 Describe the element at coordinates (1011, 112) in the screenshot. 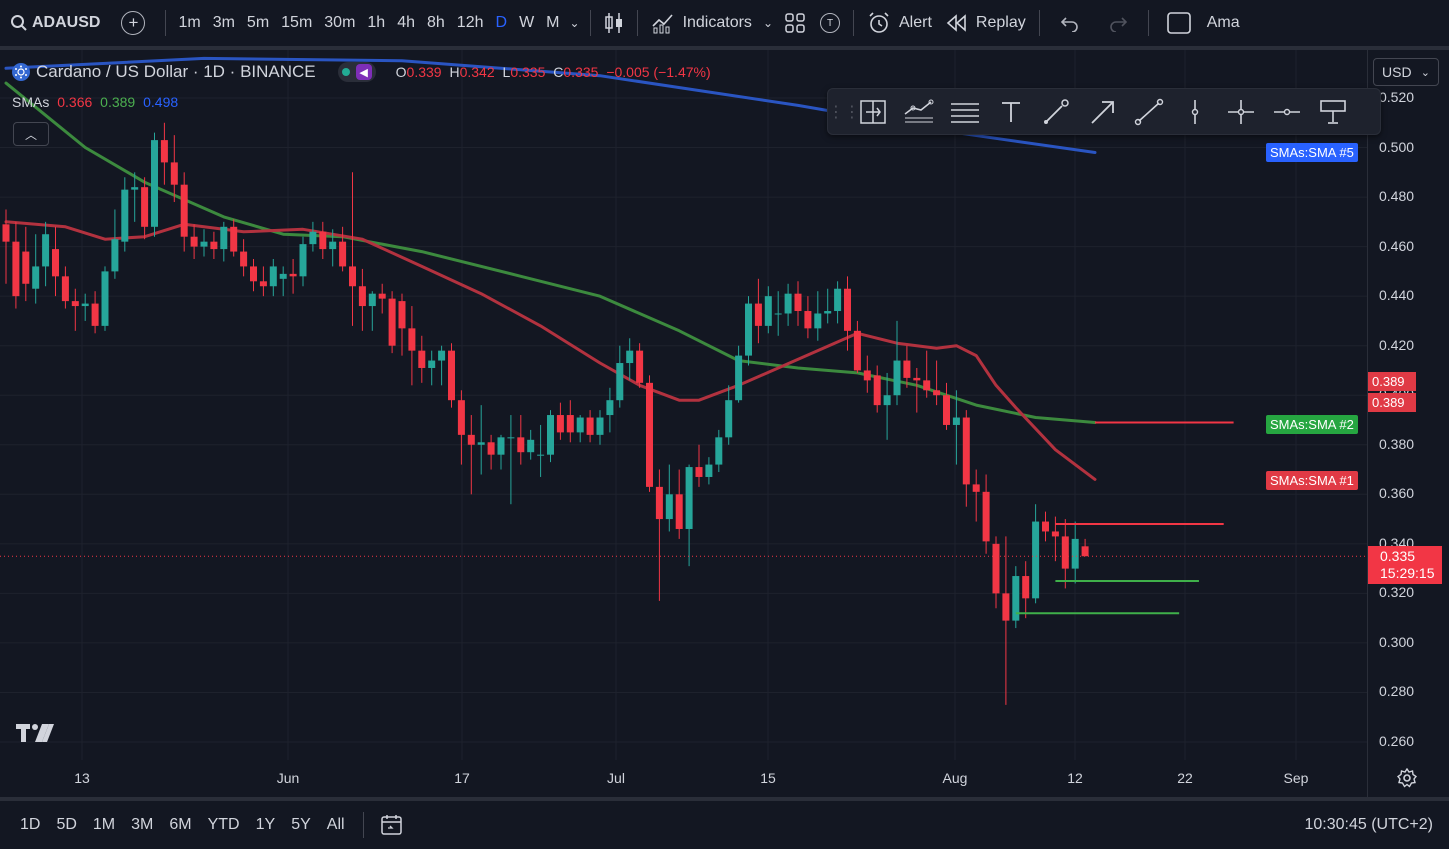

I see `tool-text` at that location.